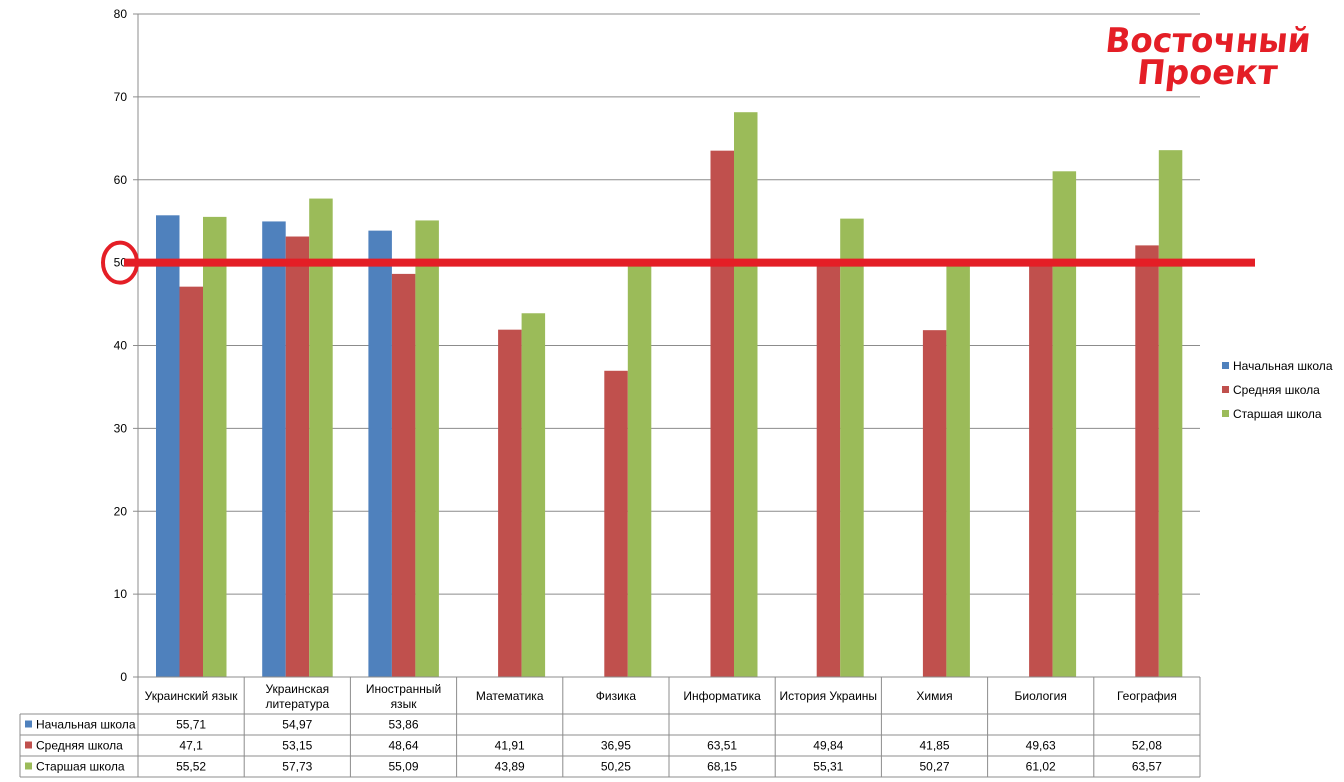 This screenshot has width=1344, height=782. I want to click on data-label: 41,85, so click(934, 746).